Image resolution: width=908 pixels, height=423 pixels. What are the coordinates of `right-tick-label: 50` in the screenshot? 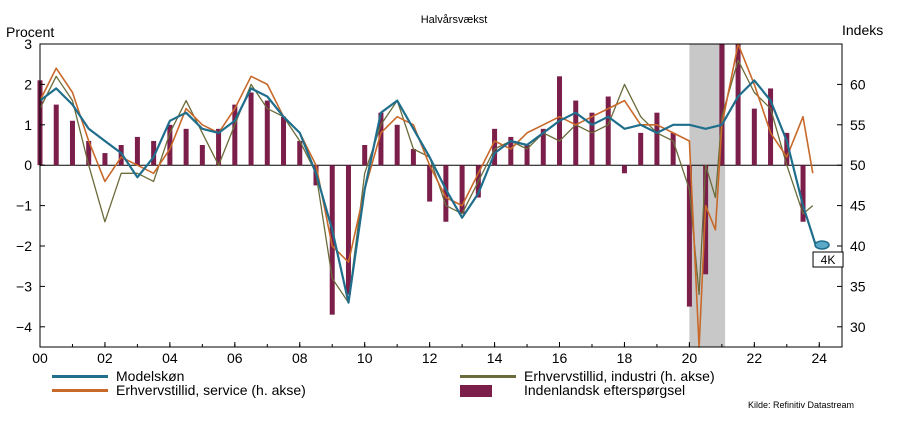 It's located at (858, 165).